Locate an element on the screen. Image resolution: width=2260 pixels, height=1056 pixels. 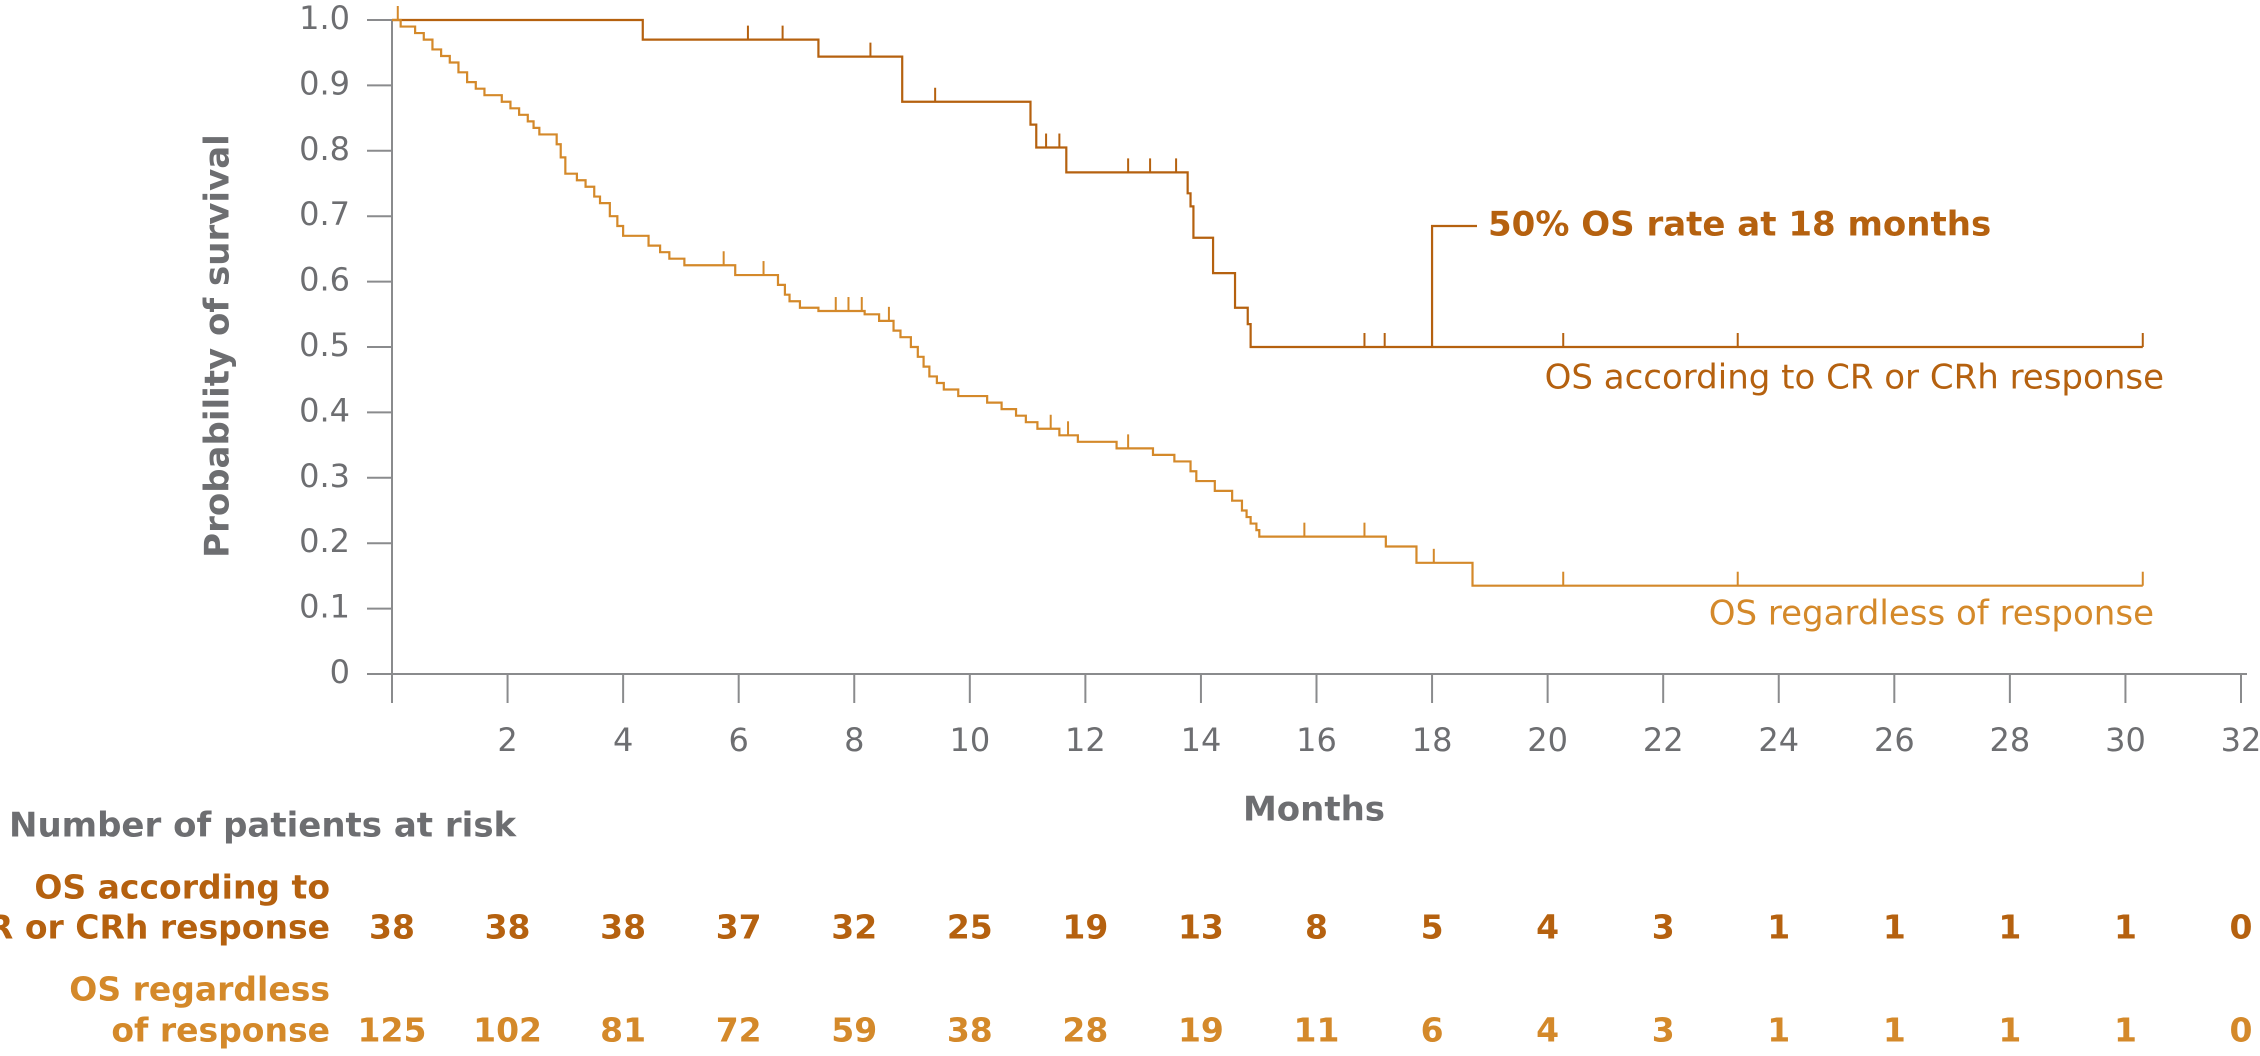
y-tick-label: 1.0 is located at coordinates (324, 18).